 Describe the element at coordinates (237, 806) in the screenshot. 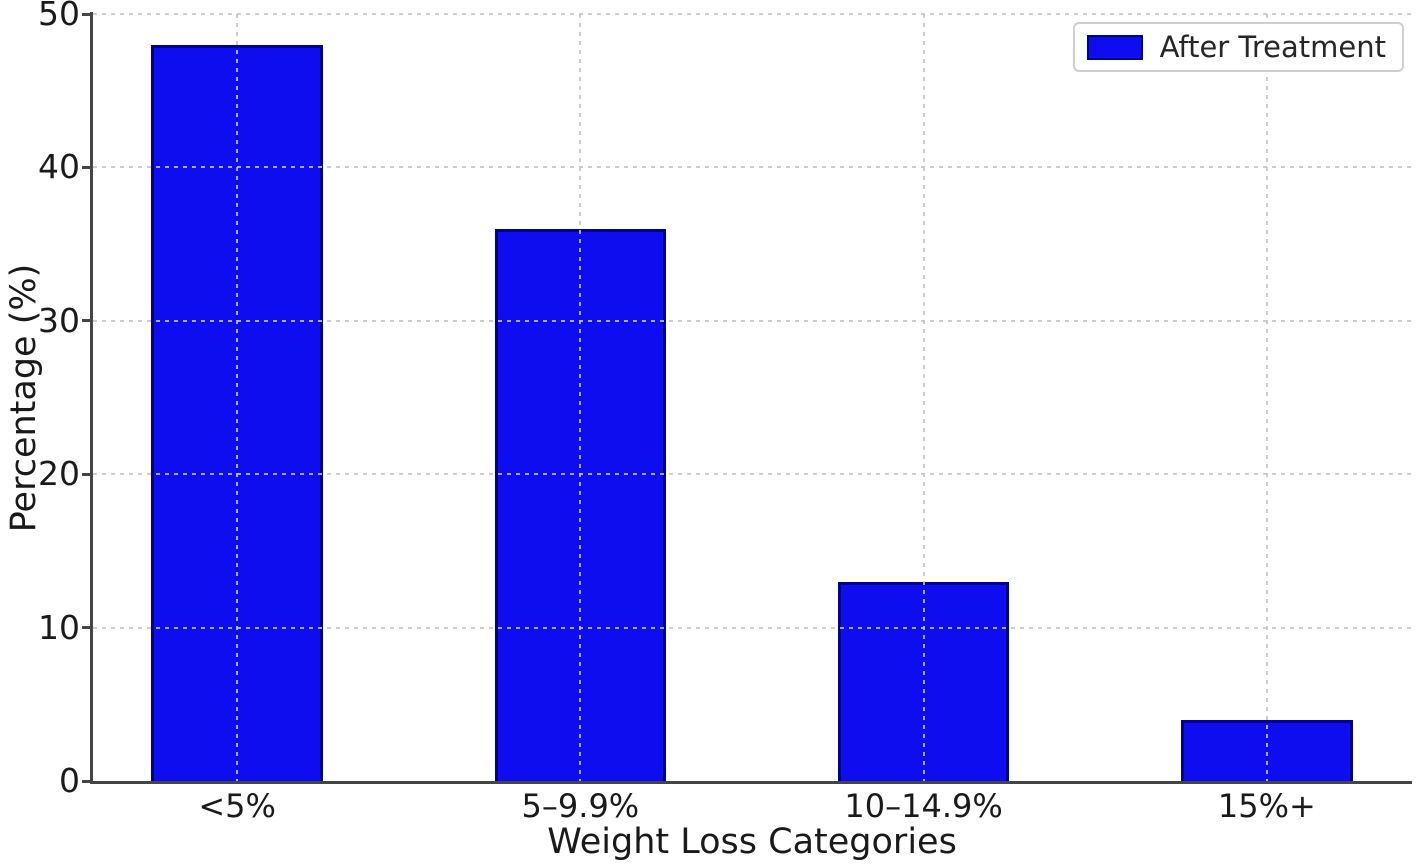

I see `x-tick-label: <5%` at that location.